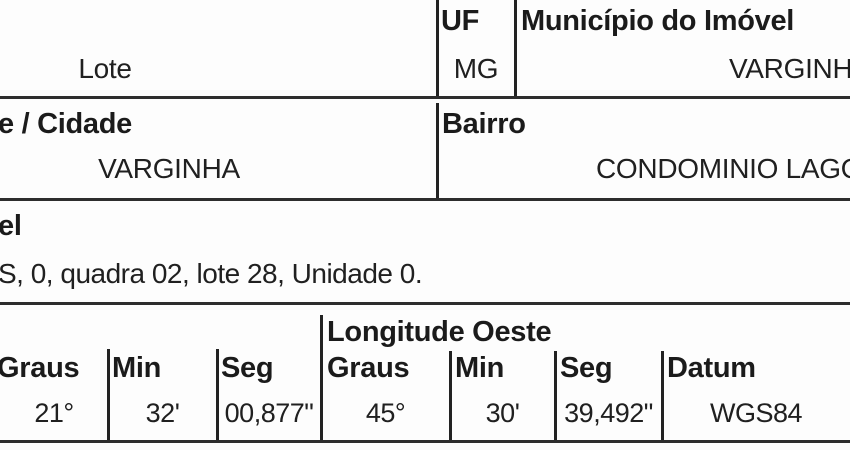 The height and width of the screenshot is (450, 850). What do you see at coordinates (484, 124) in the screenshot?
I see `bairro-label: Bairro` at bounding box center [484, 124].